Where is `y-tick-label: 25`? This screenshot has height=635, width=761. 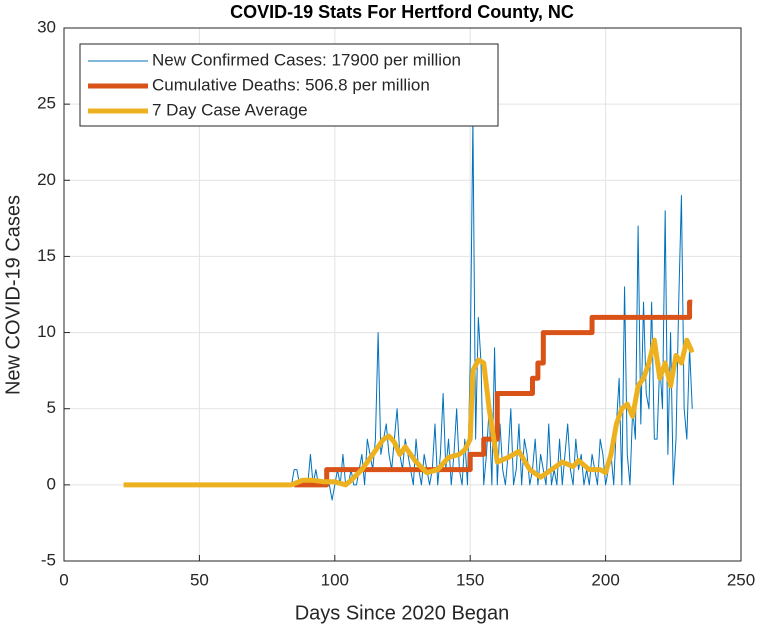
y-tick-label: 25 is located at coordinates (46, 103).